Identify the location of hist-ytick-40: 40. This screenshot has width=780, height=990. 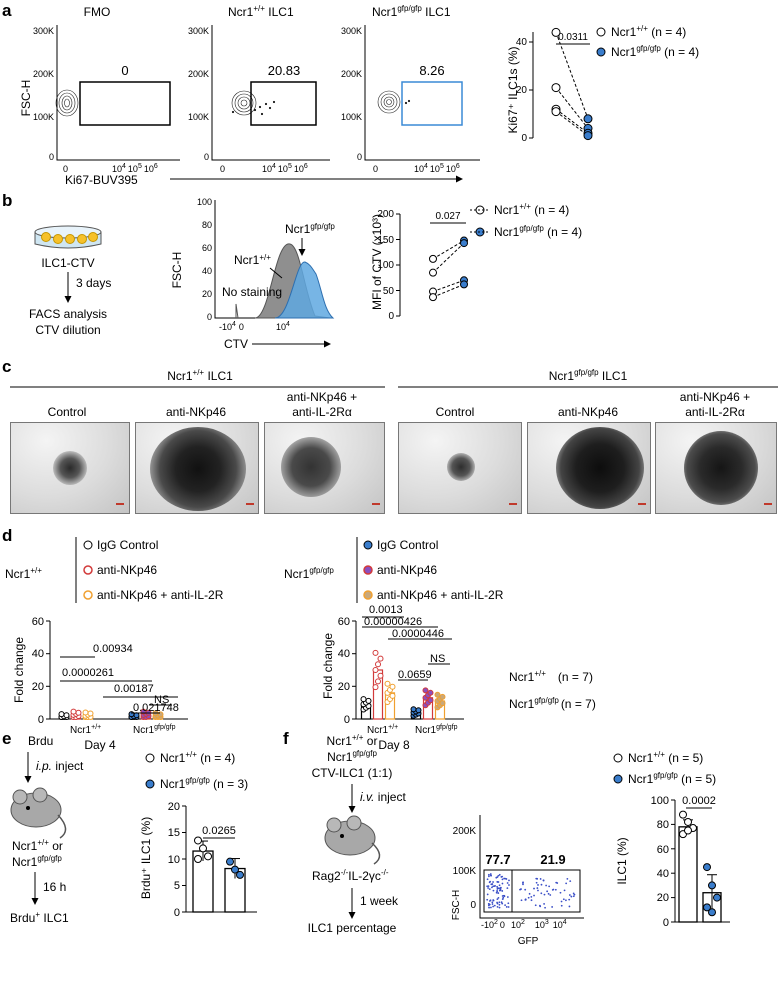
(207, 271).